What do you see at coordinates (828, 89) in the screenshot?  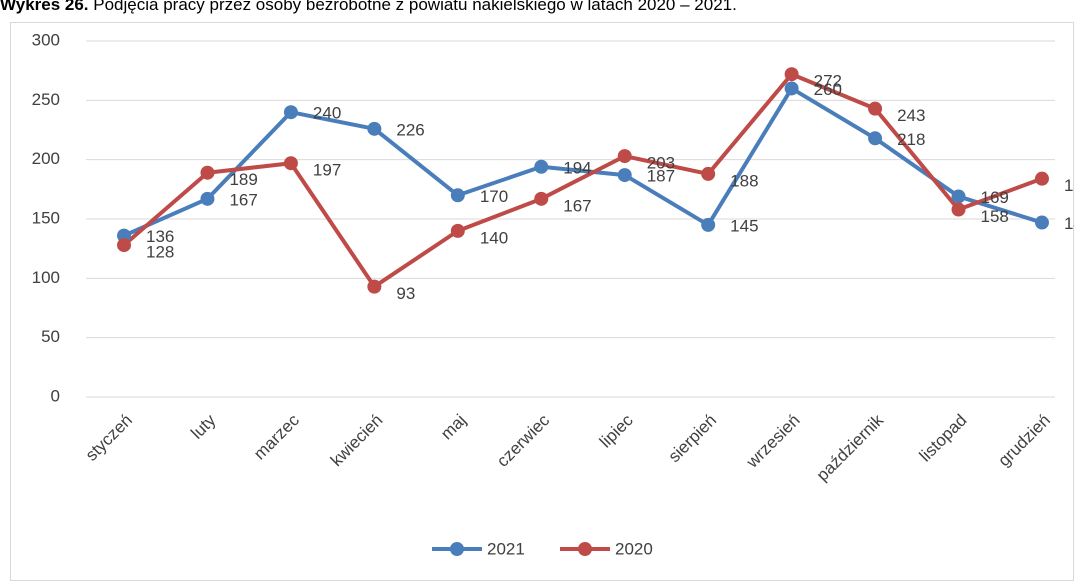 I see `data-label: 260` at bounding box center [828, 89].